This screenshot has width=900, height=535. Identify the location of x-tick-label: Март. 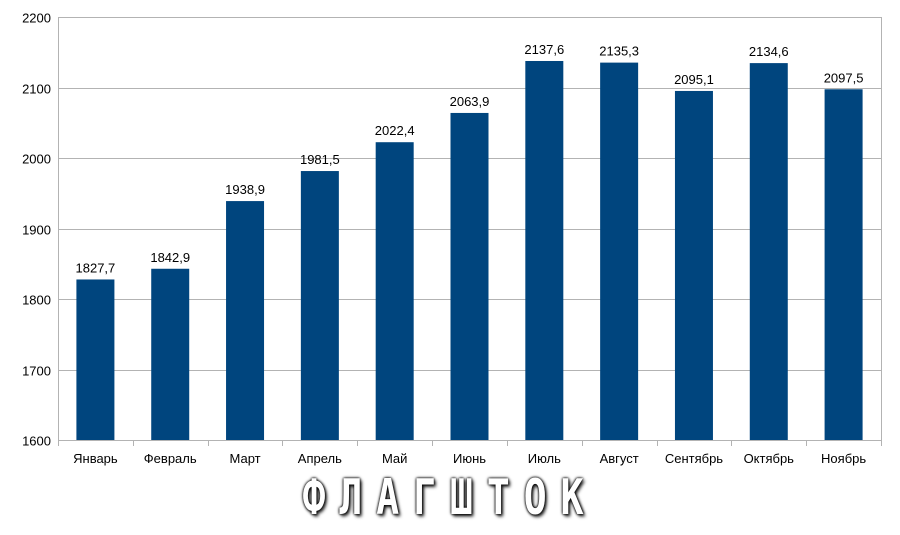
(244, 458).